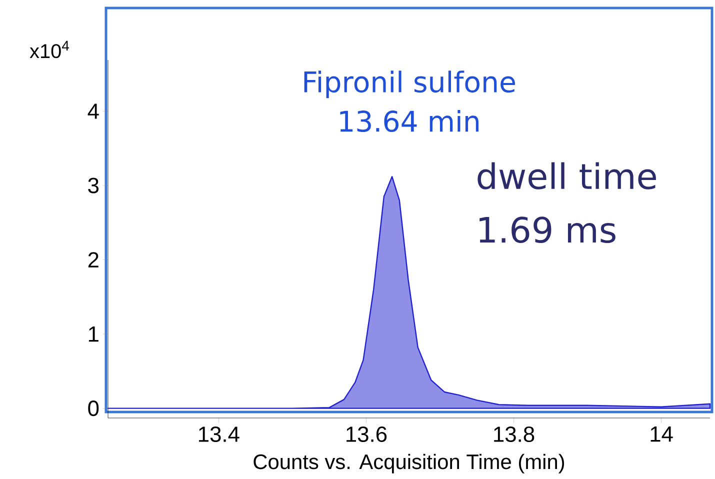 The image size is (715, 479). Describe the element at coordinates (219, 434) in the screenshot. I see `x-tick-label: 13.4` at that location.